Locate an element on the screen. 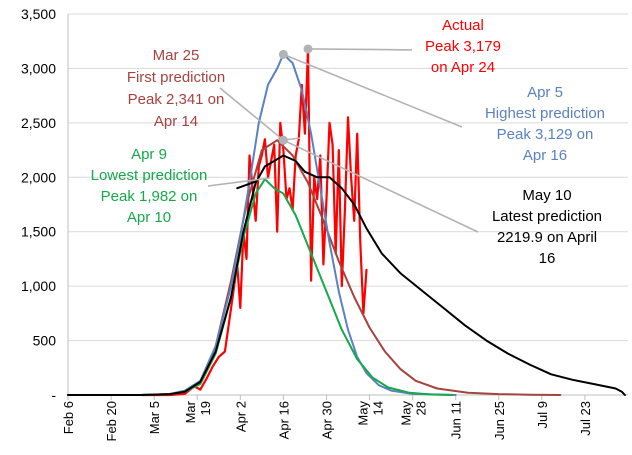  x-tick-label-line: 19 is located at coordinates (205, 408).